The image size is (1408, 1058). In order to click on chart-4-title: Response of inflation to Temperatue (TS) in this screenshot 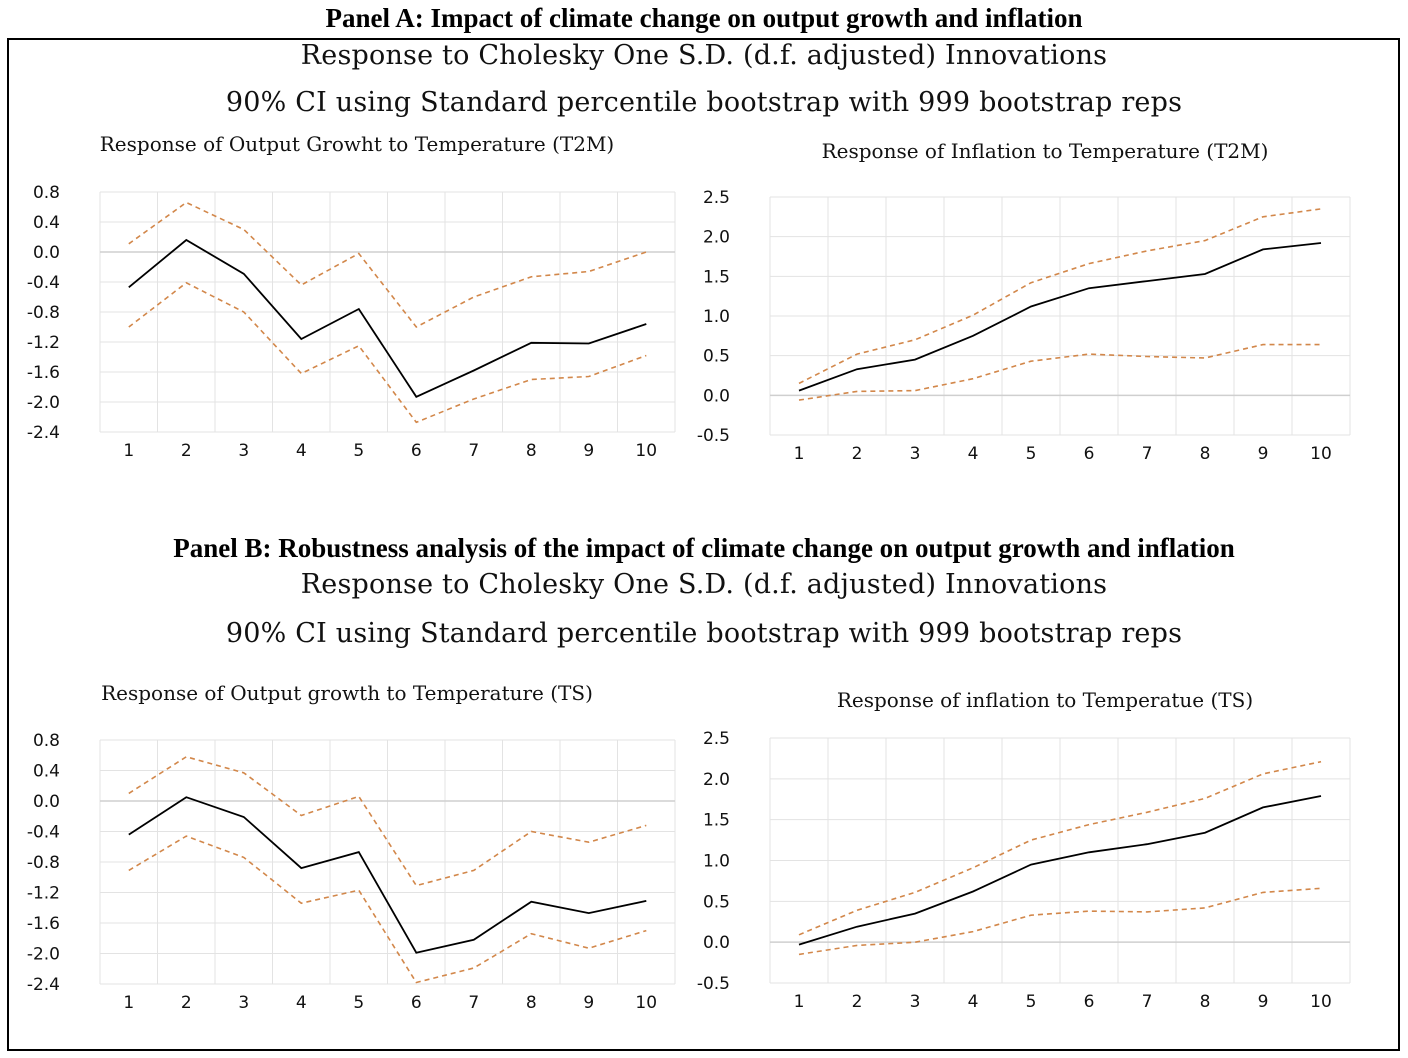, I will do `click(1045, 700)`.